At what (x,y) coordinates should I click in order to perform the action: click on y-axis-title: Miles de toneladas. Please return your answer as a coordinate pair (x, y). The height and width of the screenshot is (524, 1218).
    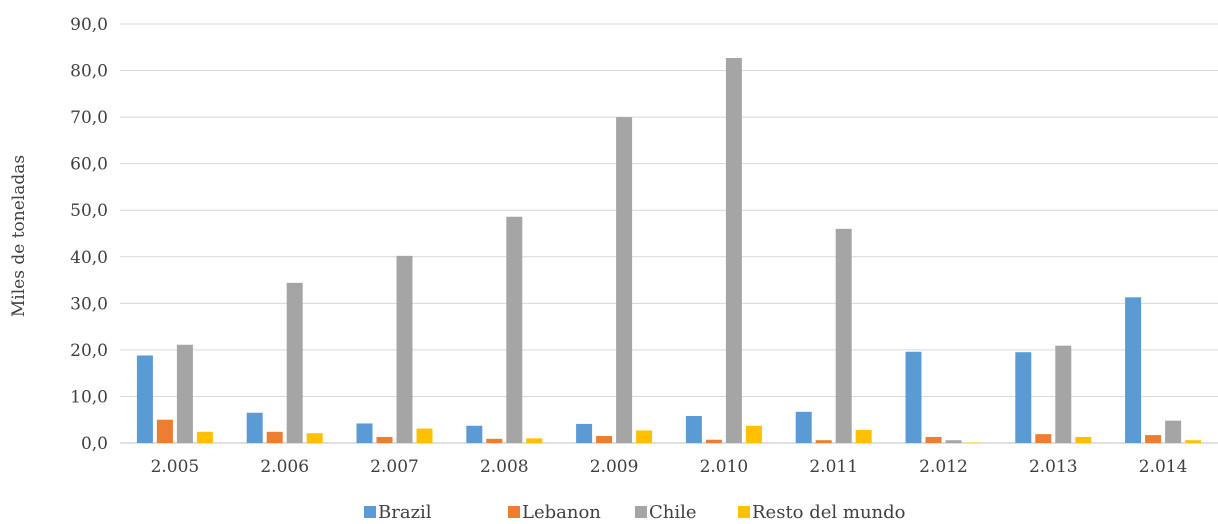
    Looking at the image, I should click on (19, 236).